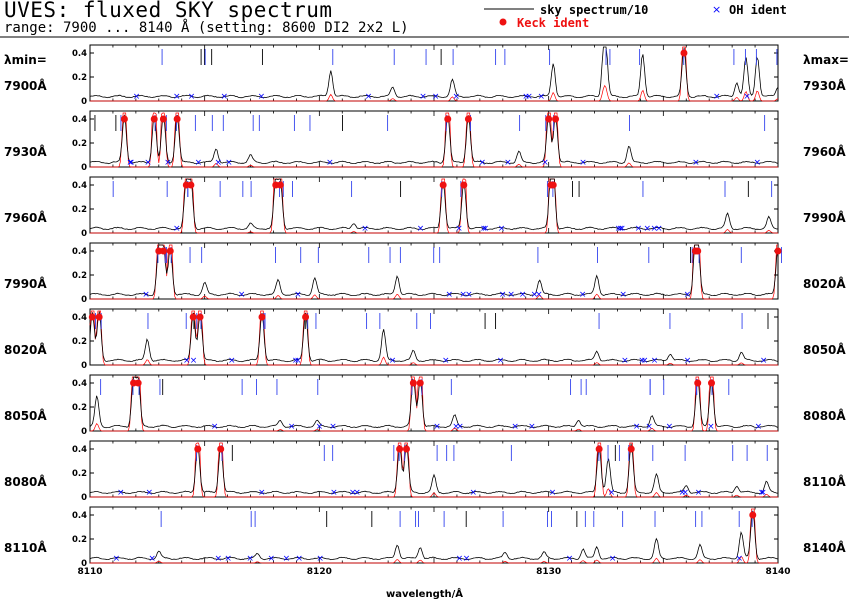 The width and height of the screenshot is (849, 602). Describe the element at coordinates (89, 572) in the screenshot. I see `x-tick-label: 8110` at that location.